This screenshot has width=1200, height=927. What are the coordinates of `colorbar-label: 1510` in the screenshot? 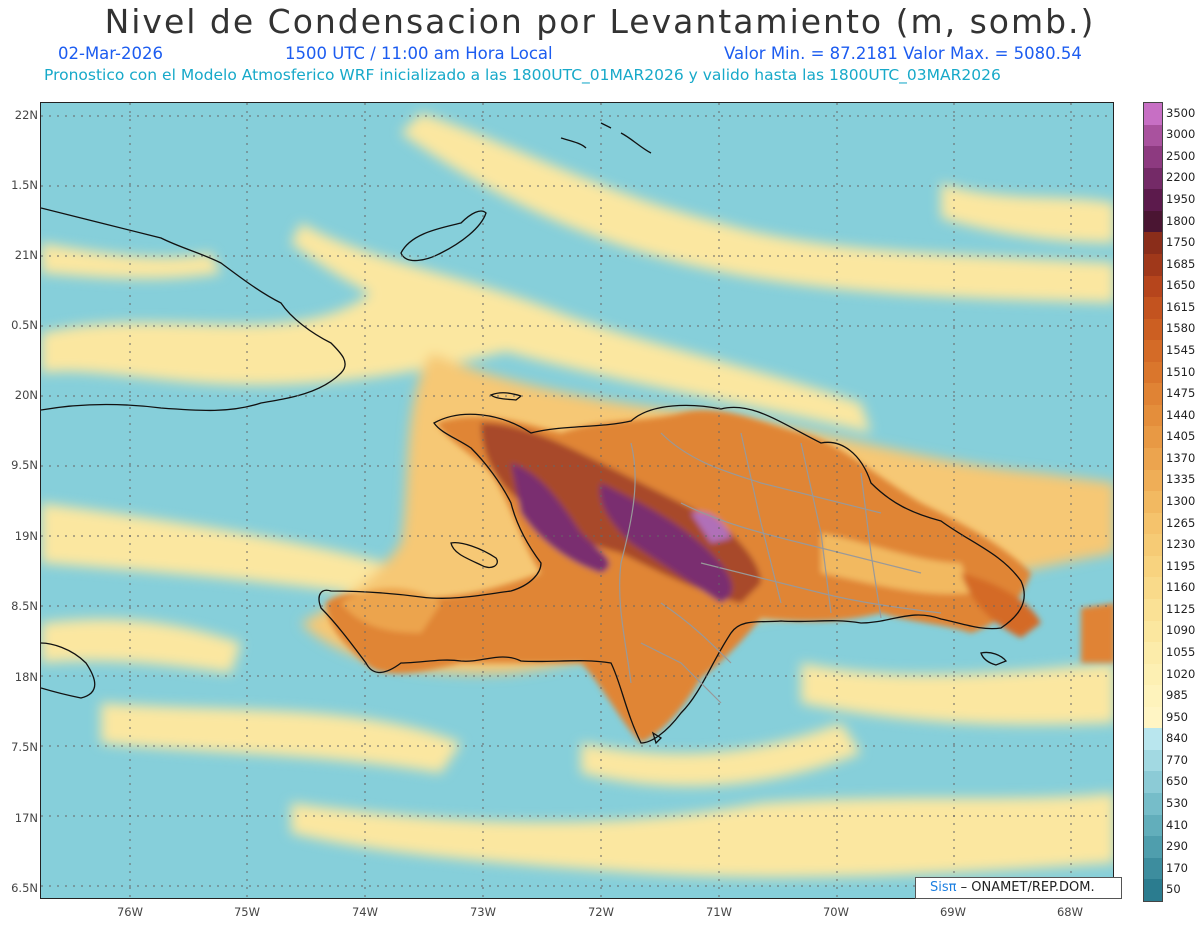 It's located at (1181, 371).